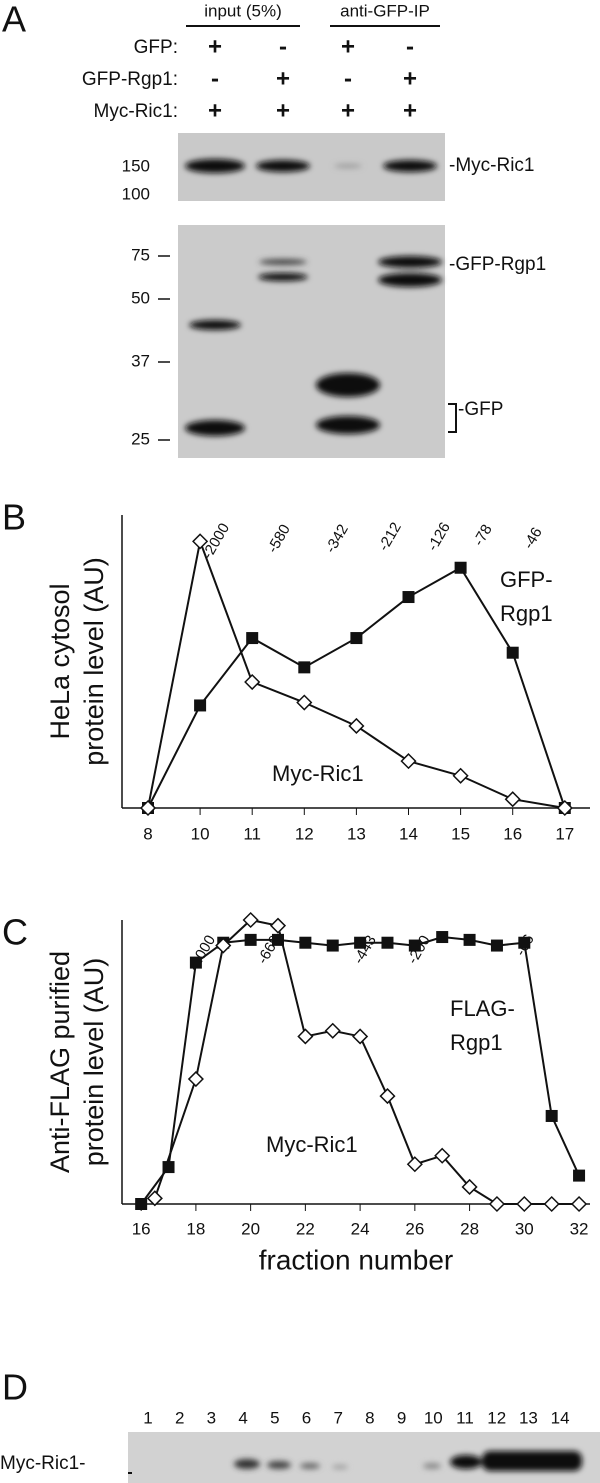  I want to click on x-tick-label: 12, so click(304, 833).